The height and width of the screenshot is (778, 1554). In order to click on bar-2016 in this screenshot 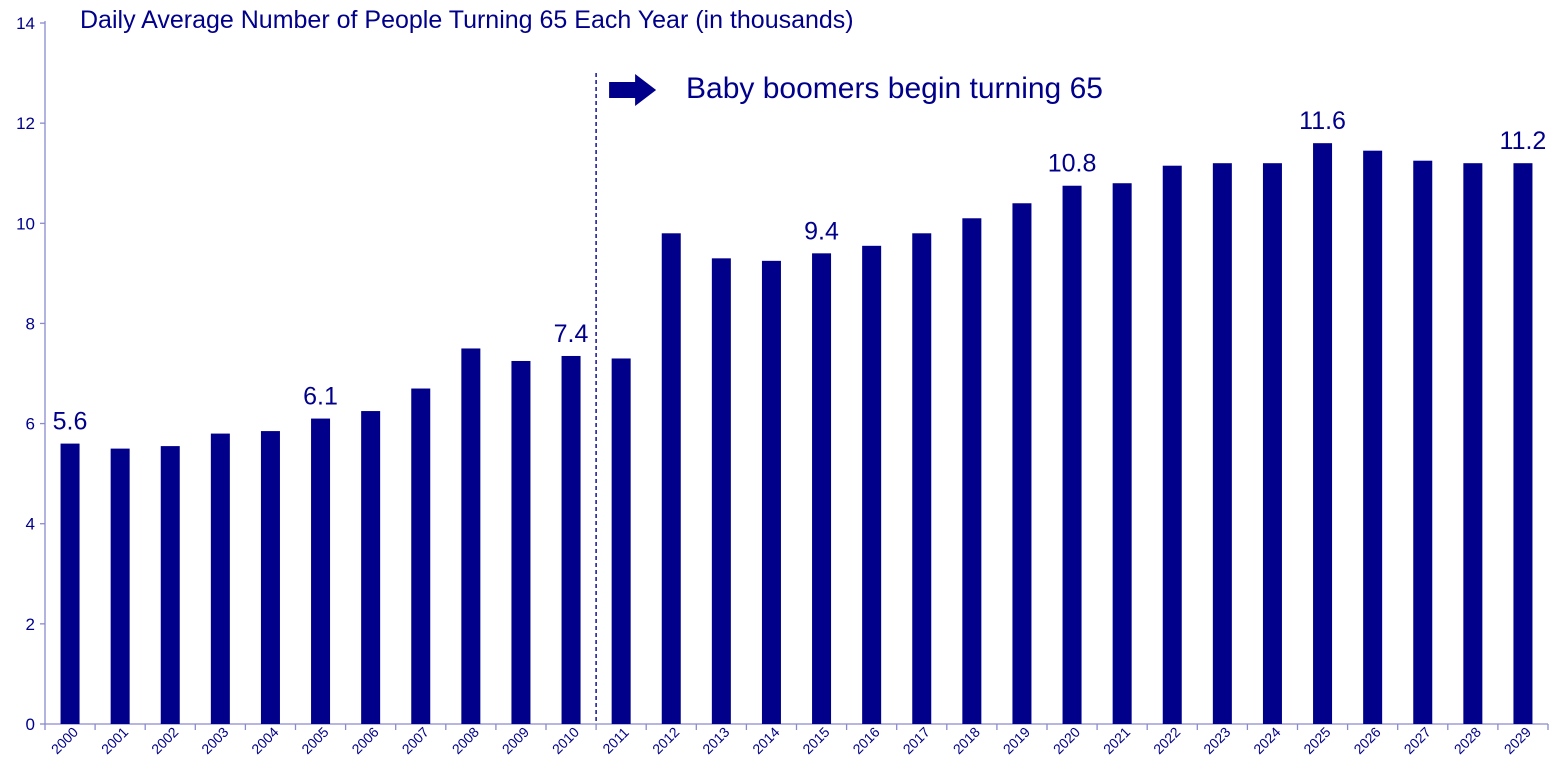, I will do `click(872, 484)`.